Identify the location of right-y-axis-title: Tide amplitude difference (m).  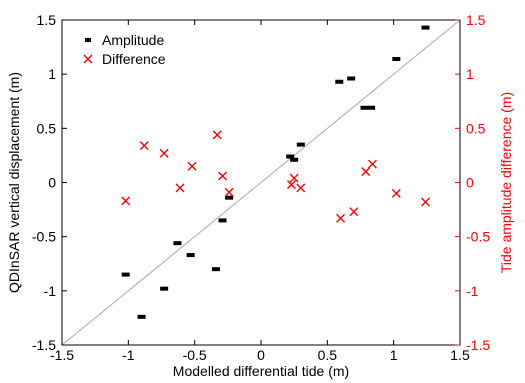
(506, 182).